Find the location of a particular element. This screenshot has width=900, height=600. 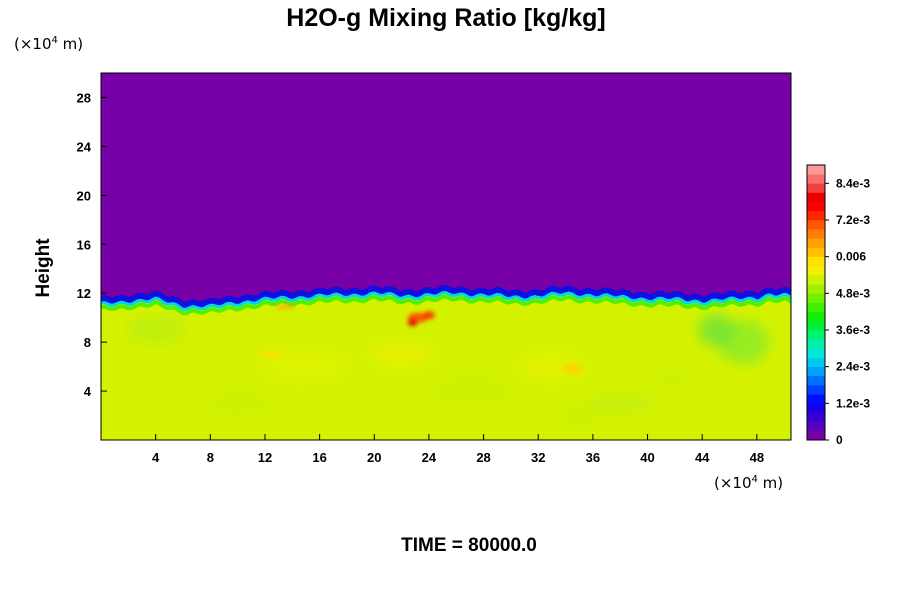

x-tick-label: 12 is located at coordinates (265, 457).